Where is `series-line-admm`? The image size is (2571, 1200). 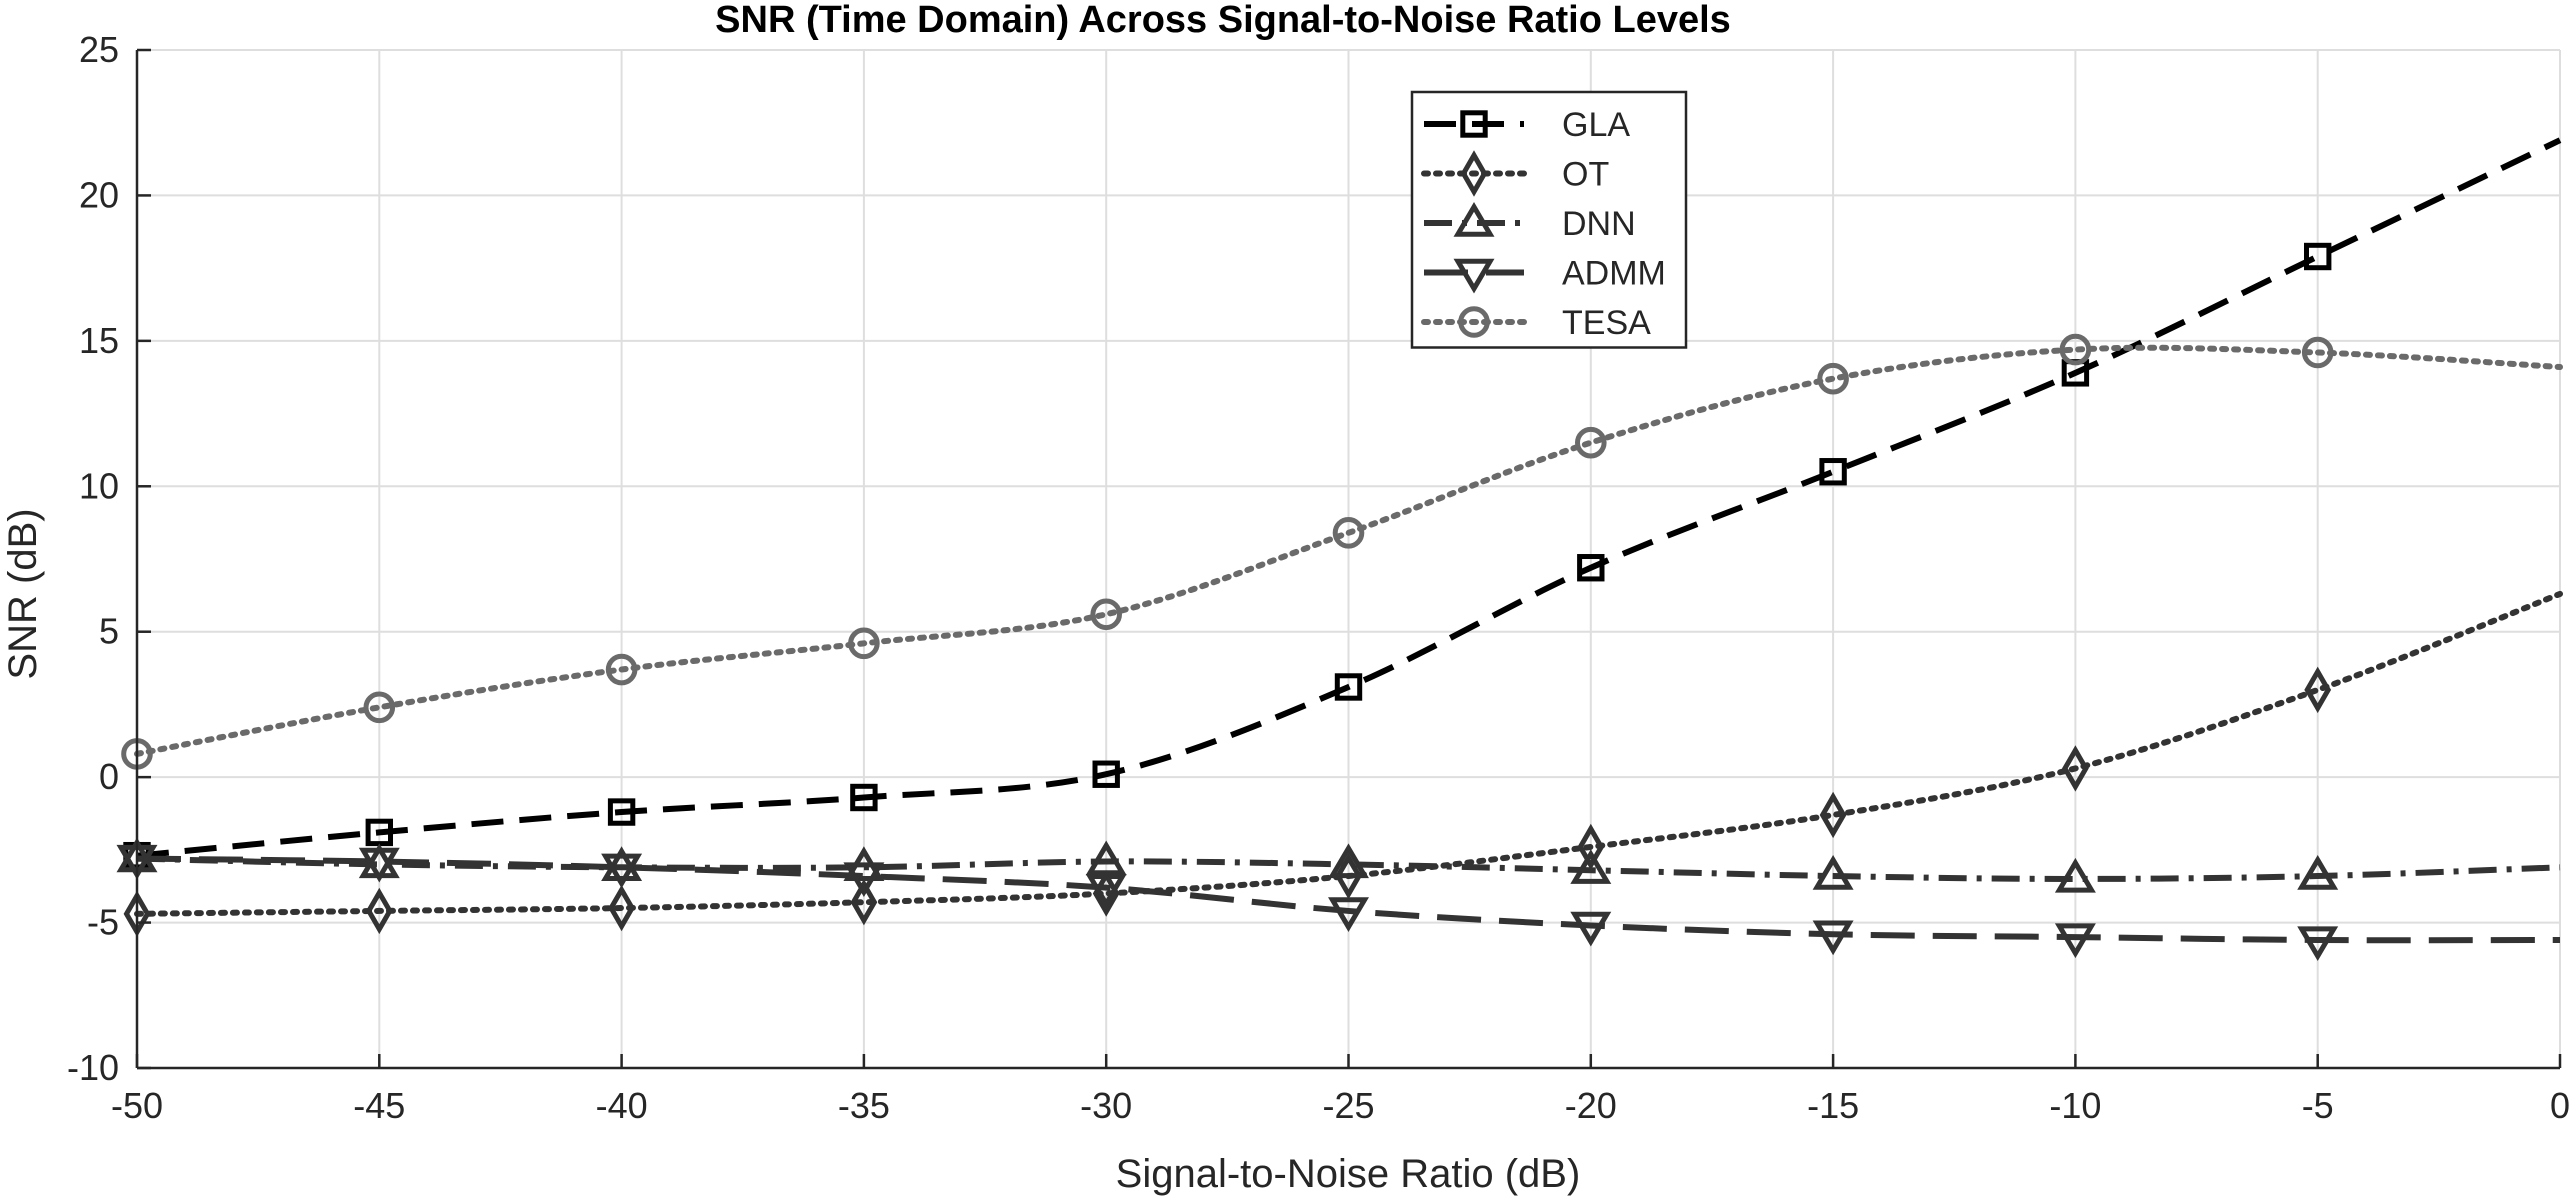
series-line-admm is located at coordinates (1348, 899).